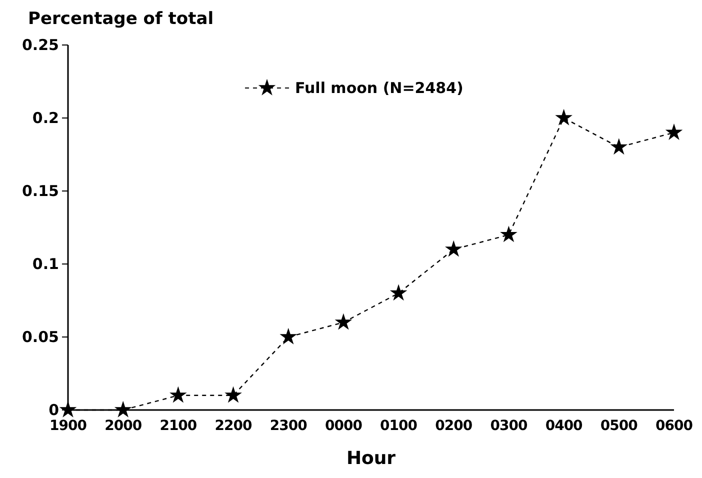  Describe the element at coordinates (179, 426) in the screenshot. I see `x-tick-label: 2100` at that location.